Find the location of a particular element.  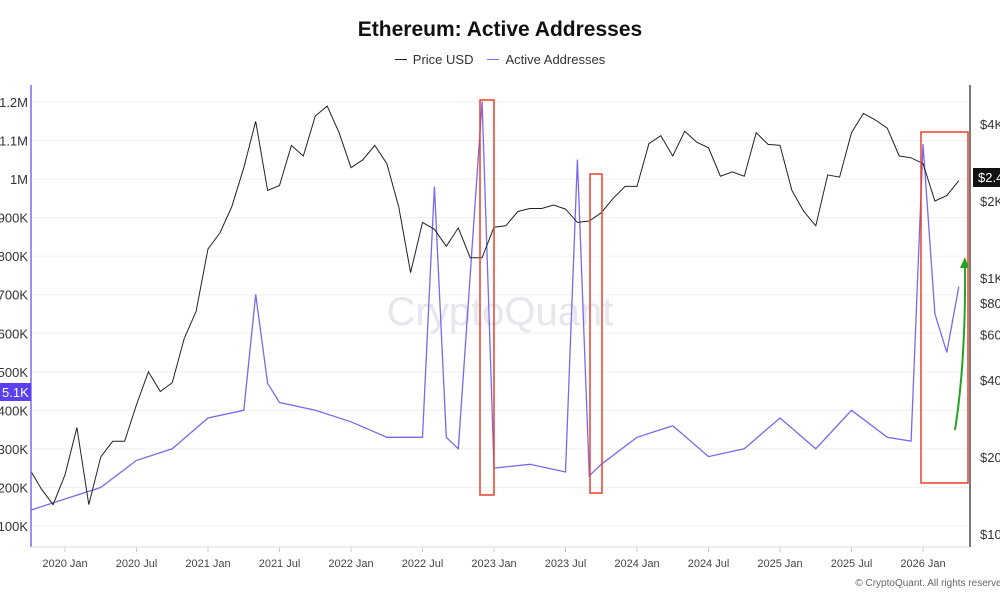

legend-swatch-active-addresses is located at coordinates (493, 59).